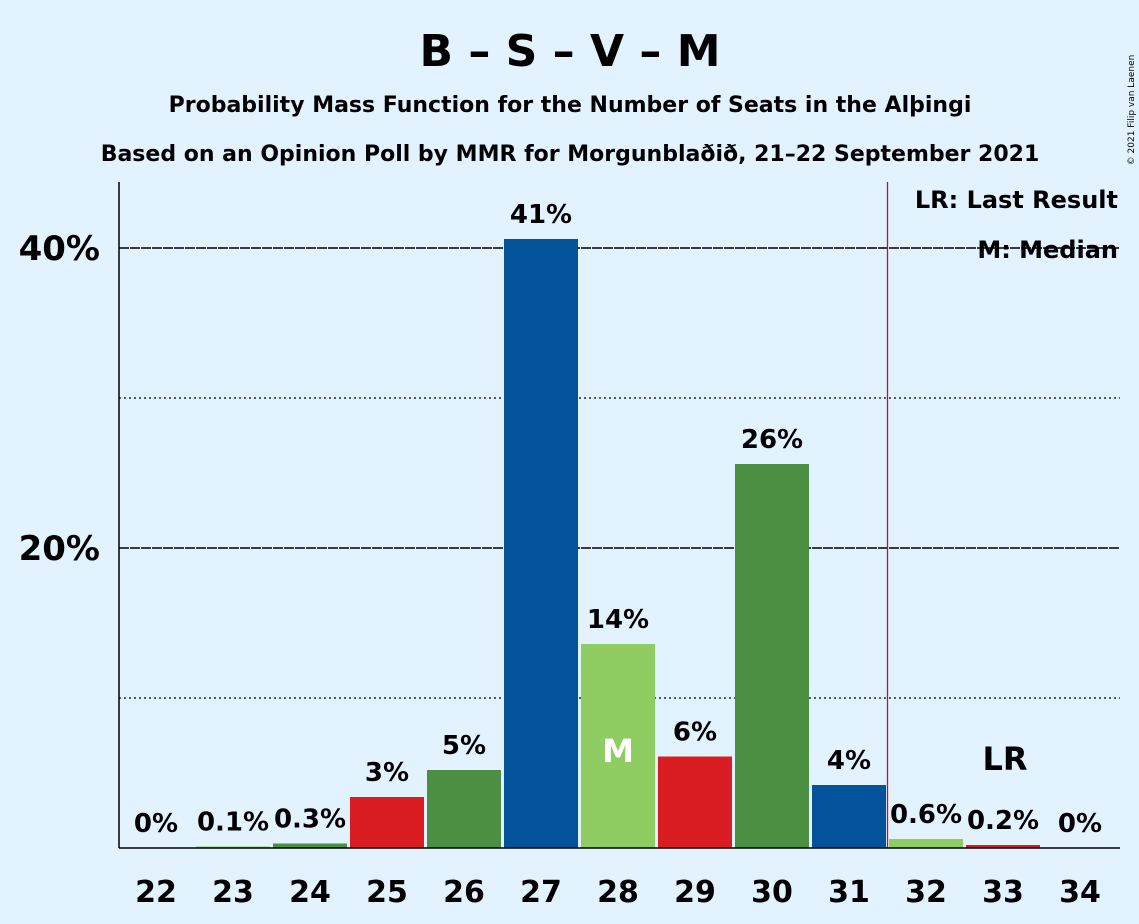 This screenshot has height=924, width=1139. I want to click on x-tick-label: 24, so click(310, 892).